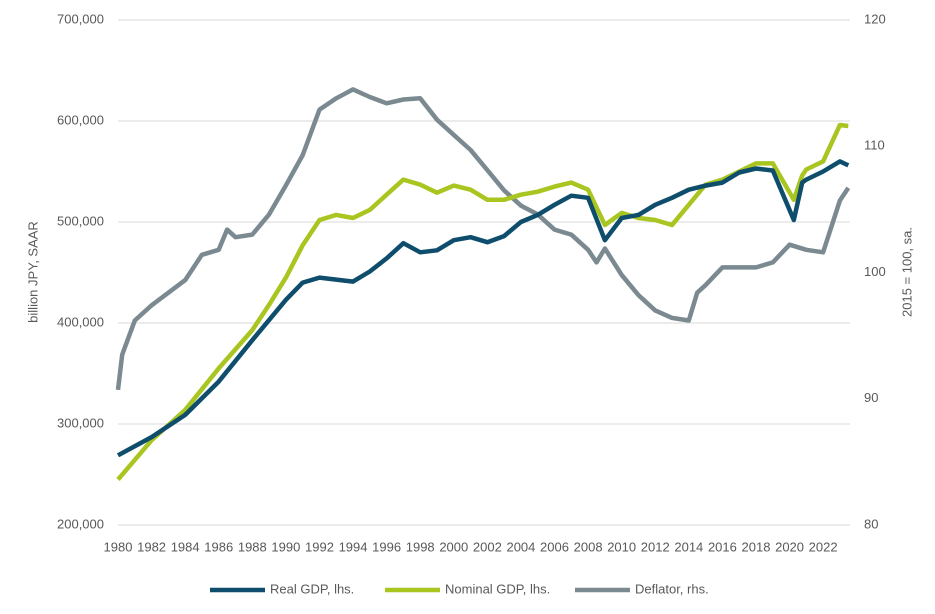 The width and height of the screenshot is (935, 614). I want to click on y-axis-label: billion JPY, SAAR, so click(32, 272).